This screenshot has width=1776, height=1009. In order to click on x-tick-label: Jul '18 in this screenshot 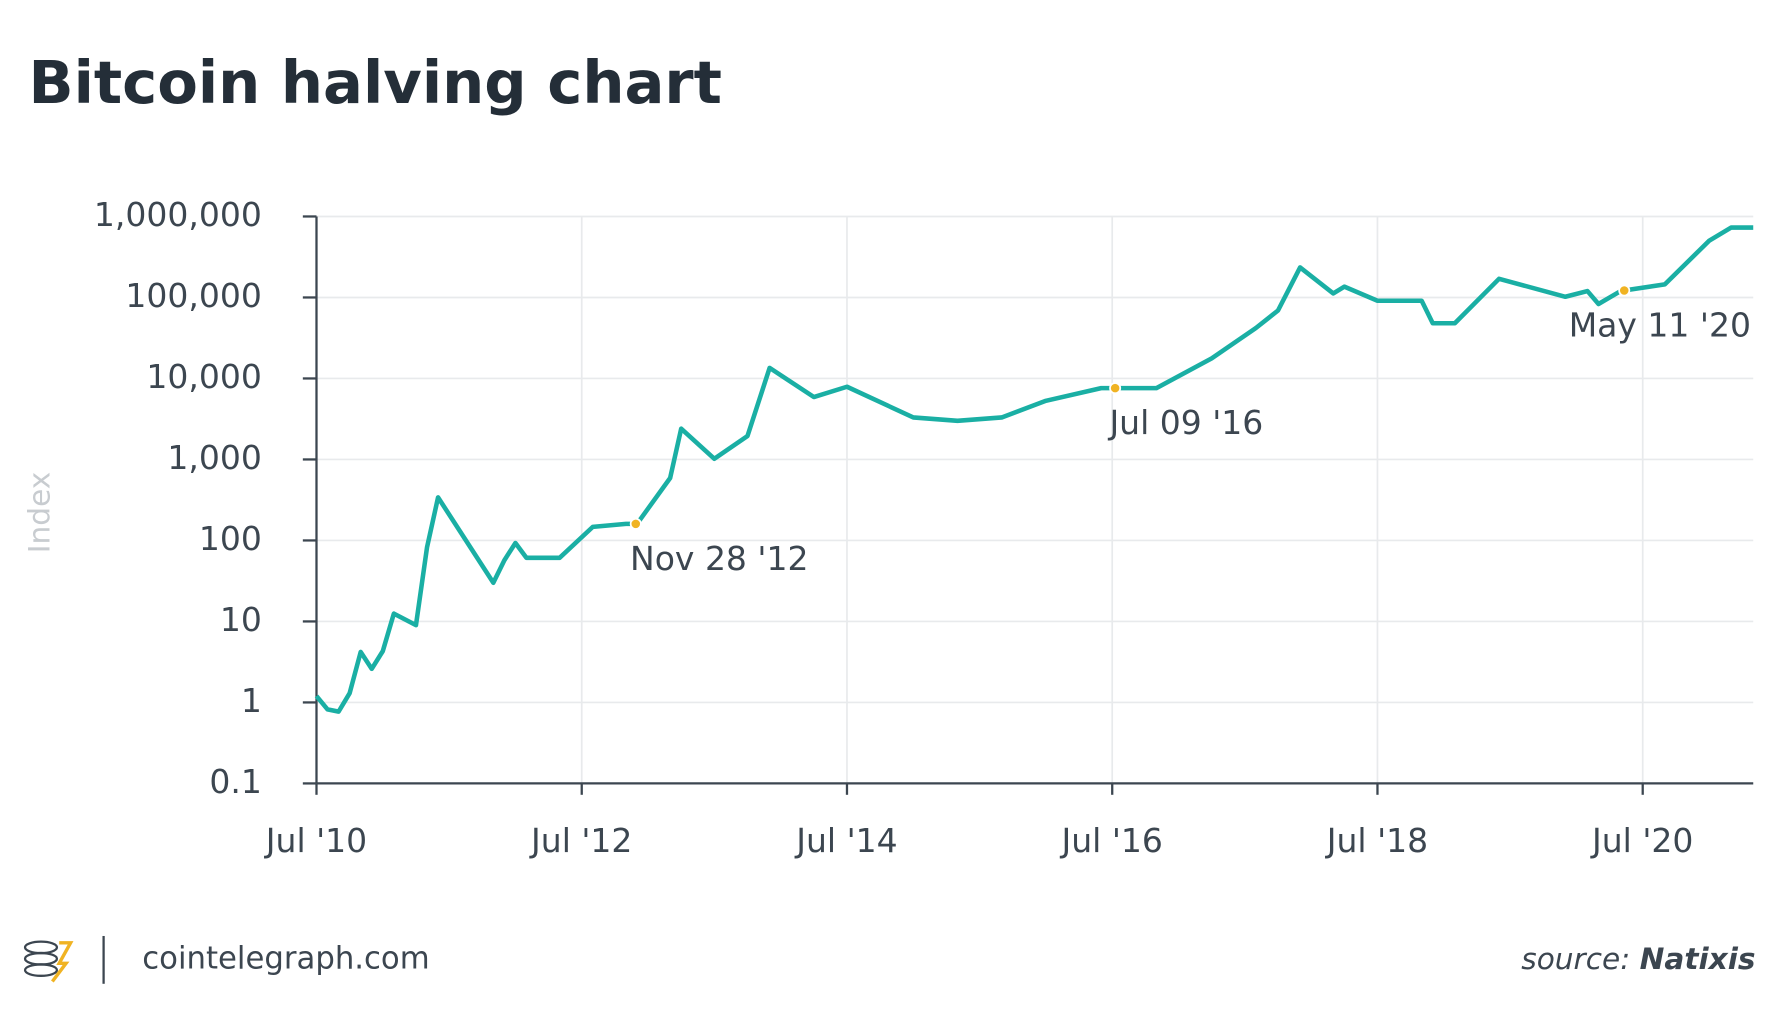, I will do `click(1376, 840)`.